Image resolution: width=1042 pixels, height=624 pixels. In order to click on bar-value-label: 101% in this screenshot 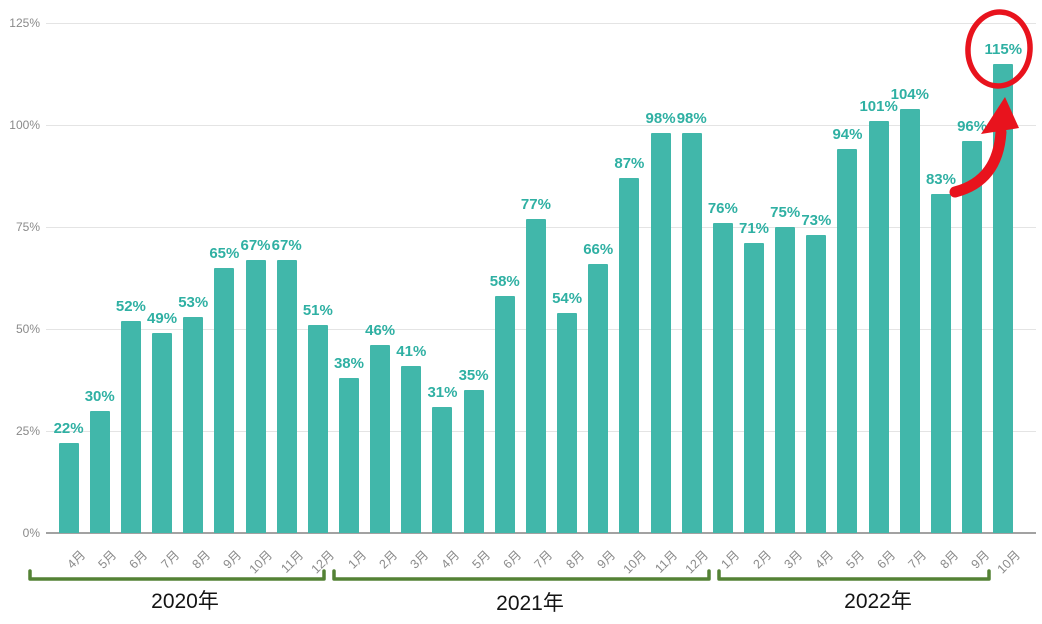, I will do `click(878, 106)`.